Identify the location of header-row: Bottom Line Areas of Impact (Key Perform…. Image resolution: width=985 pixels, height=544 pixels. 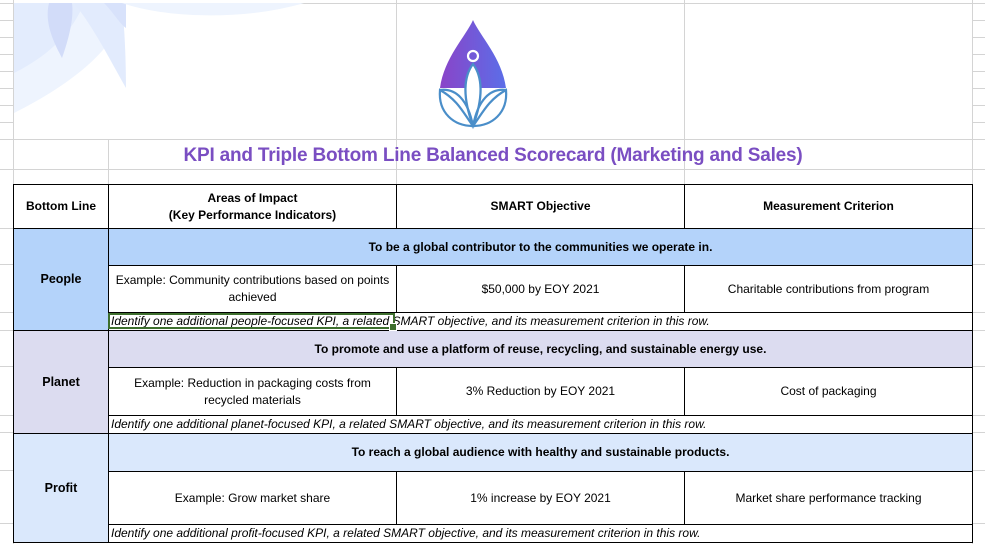
(493, 206).